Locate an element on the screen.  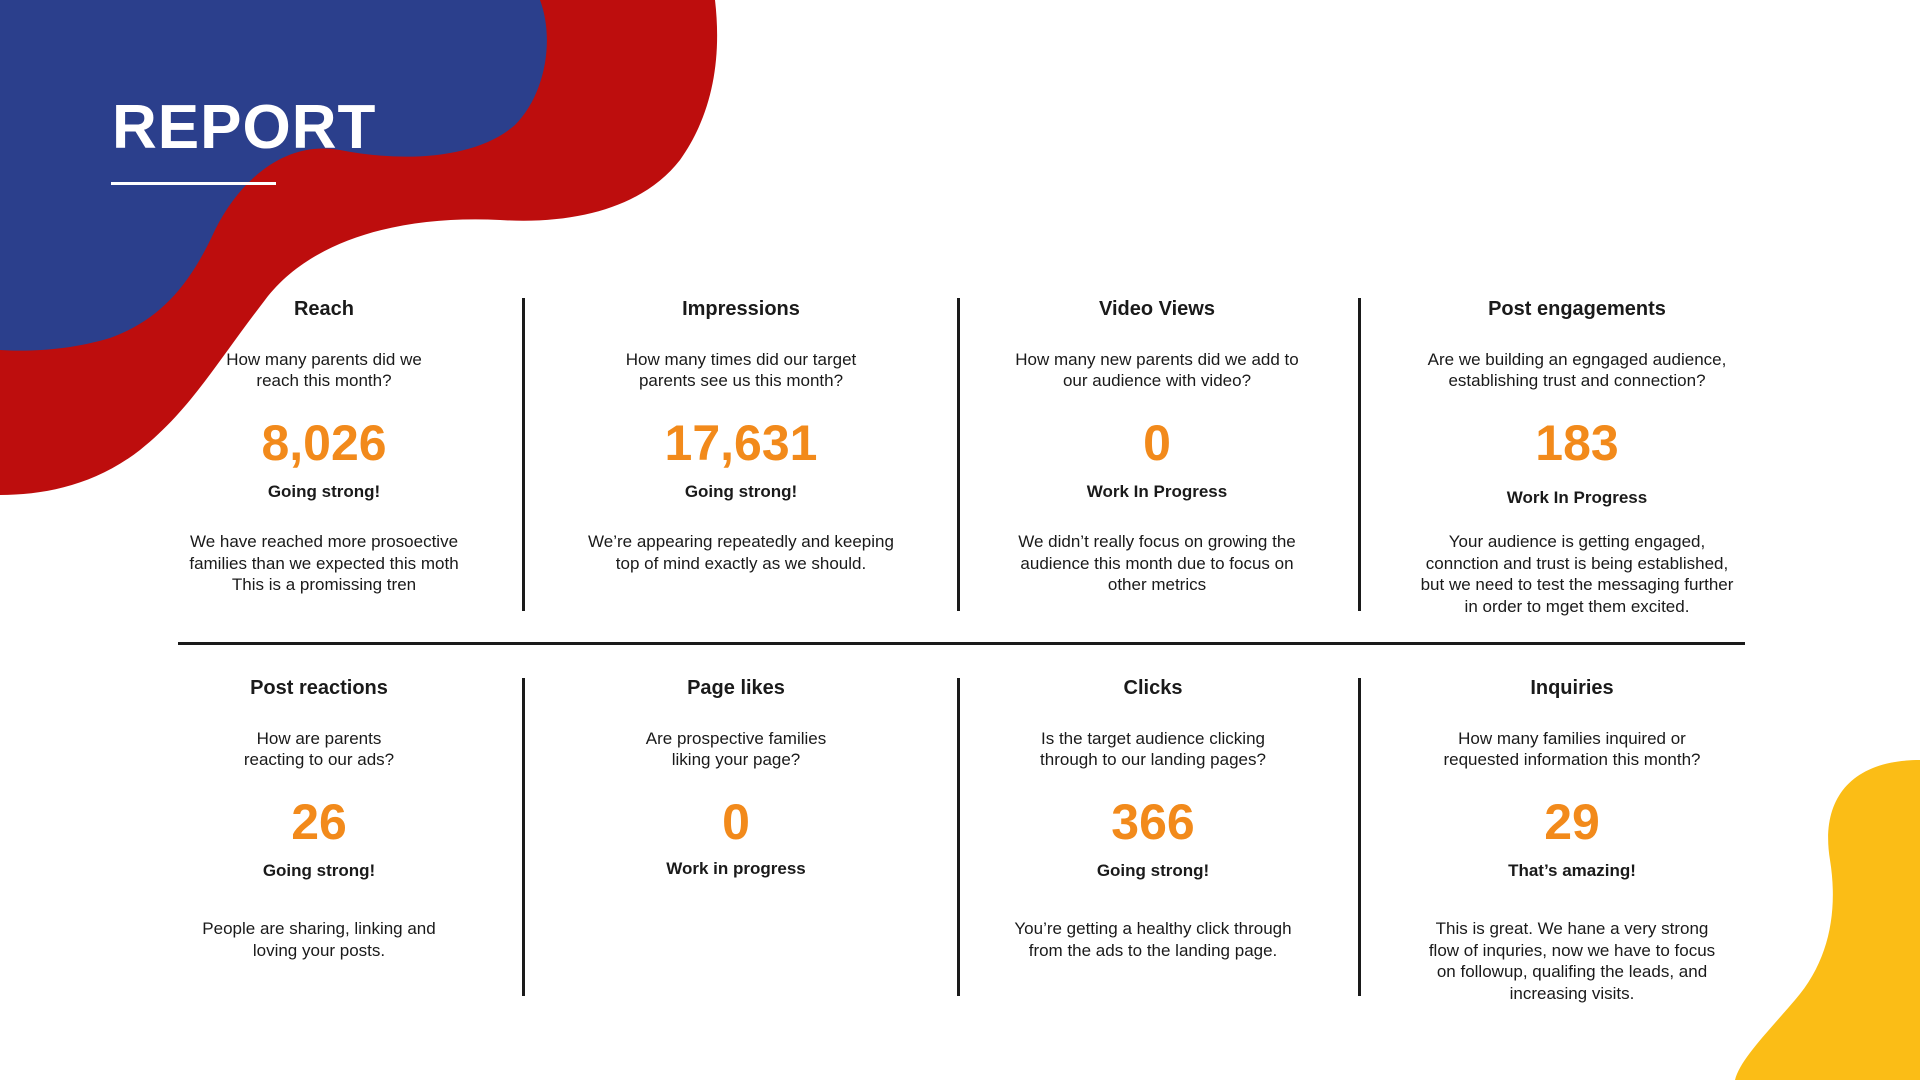
metric-value: 8,026 is located at coordinates (324, 443).